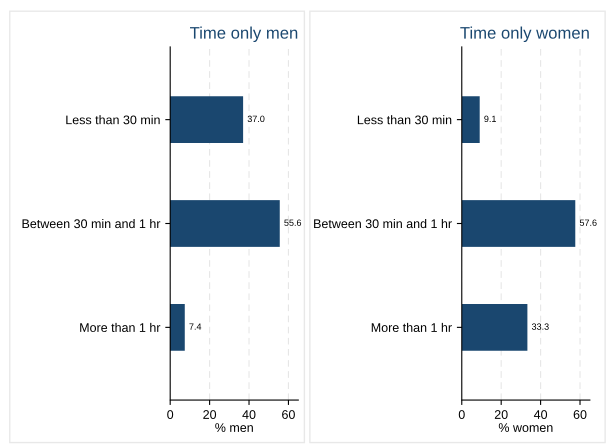 The image size is (610, 447). I want to click on chart-title: Time only women, so click(524, 34).